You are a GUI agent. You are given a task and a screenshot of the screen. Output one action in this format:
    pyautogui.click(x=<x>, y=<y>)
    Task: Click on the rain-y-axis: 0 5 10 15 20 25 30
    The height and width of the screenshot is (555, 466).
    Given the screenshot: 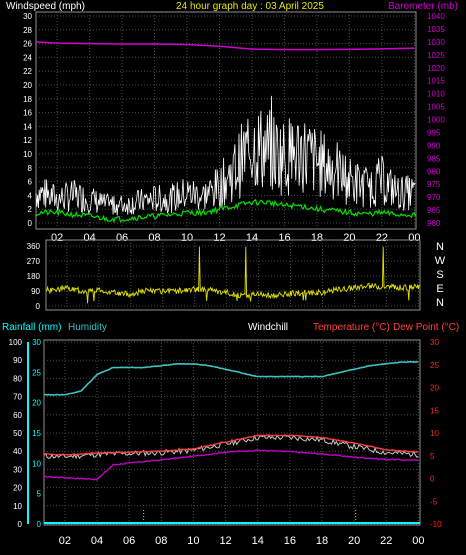 What is the action you would take?
    pyautogui.click(x=34, y=433)
    